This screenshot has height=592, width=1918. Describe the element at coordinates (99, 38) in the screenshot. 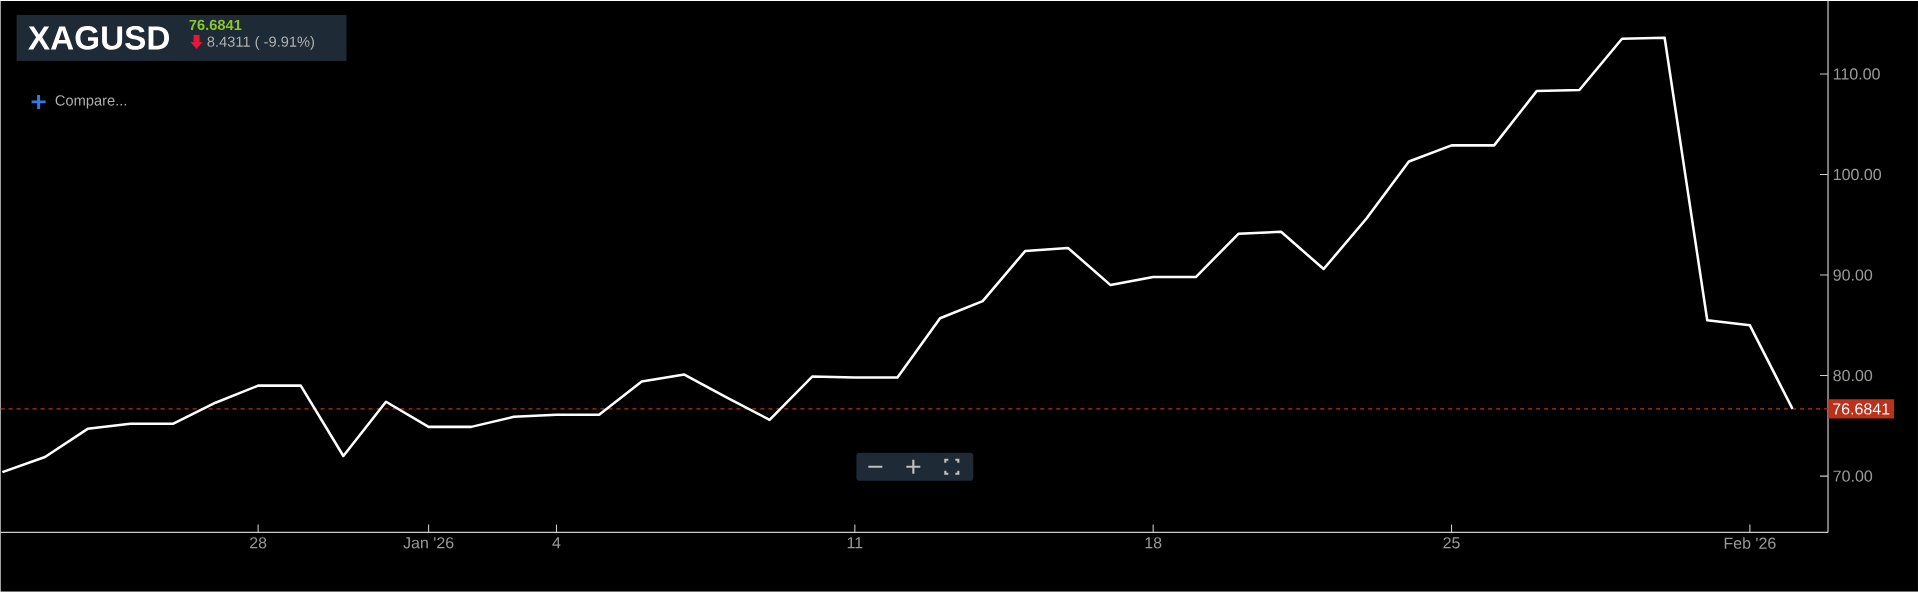

I see `text: XAGUSD` at that location.